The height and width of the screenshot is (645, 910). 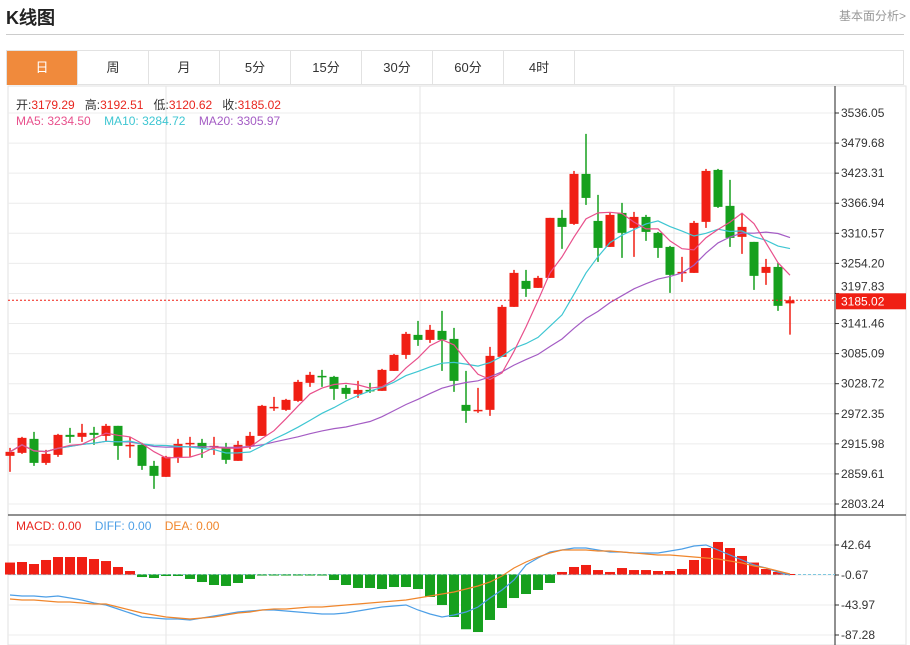 What do you see at coordinates (539, 68) in the screenshot?
I see `tab-4hour: 4时` at bounding box center [539, 68].